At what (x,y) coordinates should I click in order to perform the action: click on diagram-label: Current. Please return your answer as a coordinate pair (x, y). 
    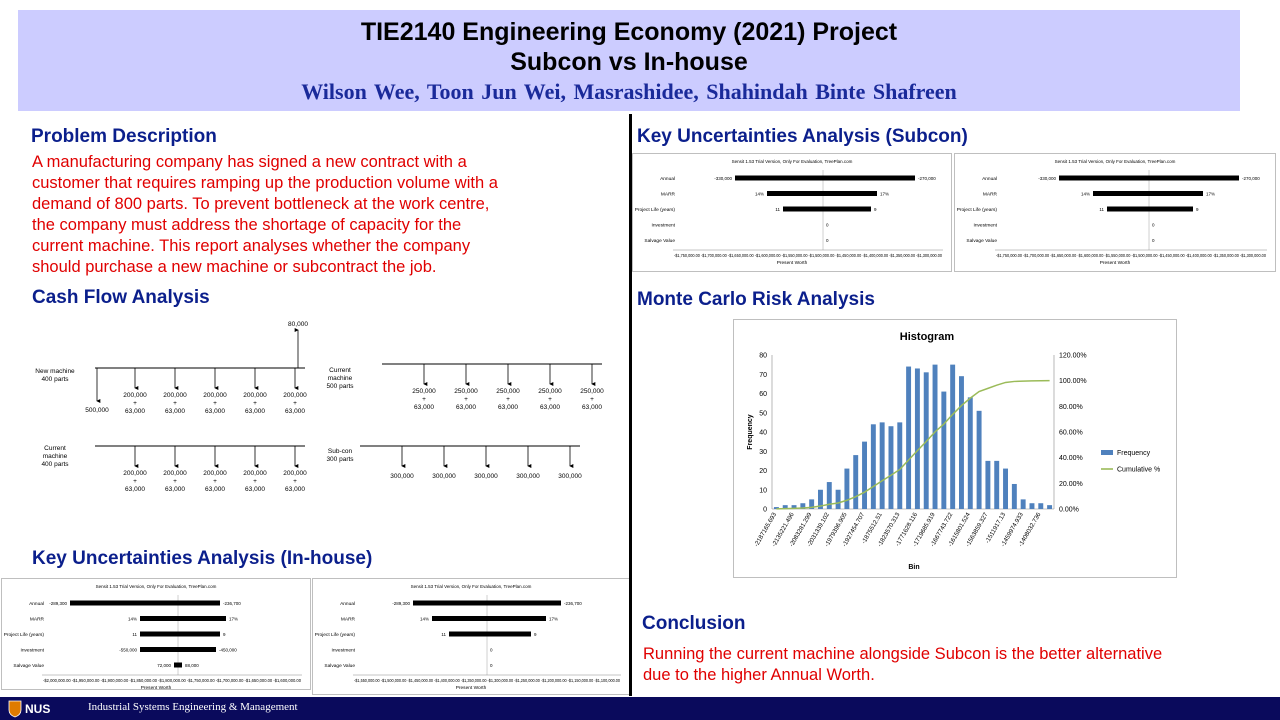
    Looking at the image, I should click on (55, 448).